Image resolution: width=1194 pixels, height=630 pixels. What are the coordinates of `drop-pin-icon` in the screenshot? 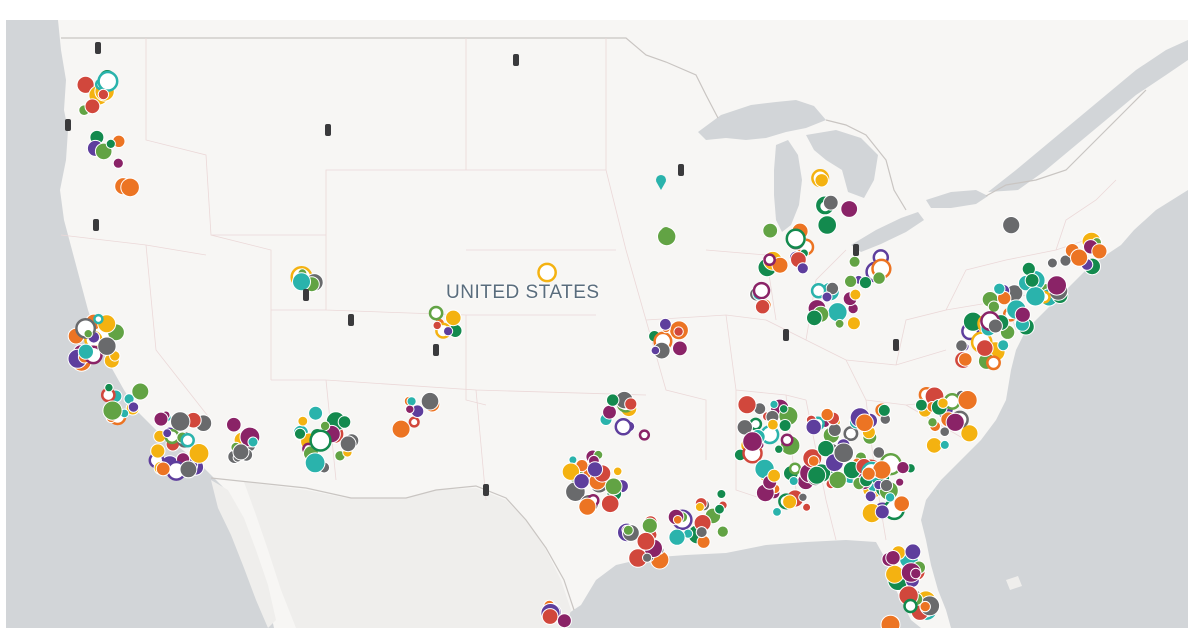 It's located at (661, 182).